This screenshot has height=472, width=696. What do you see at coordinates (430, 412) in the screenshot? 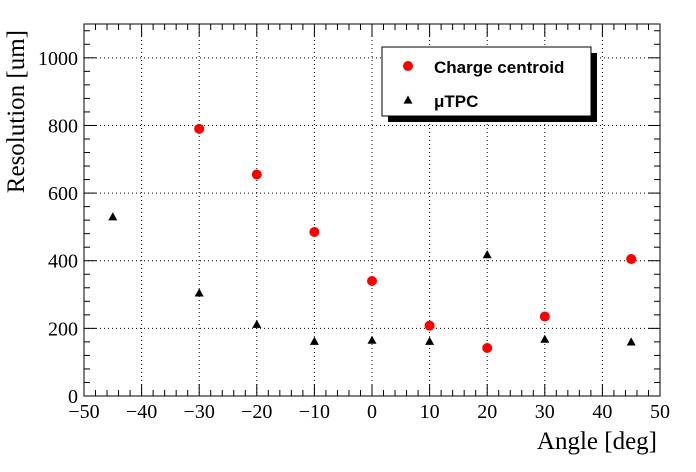
I see `x-tick-label: 10` at bounding box center [430, 412].